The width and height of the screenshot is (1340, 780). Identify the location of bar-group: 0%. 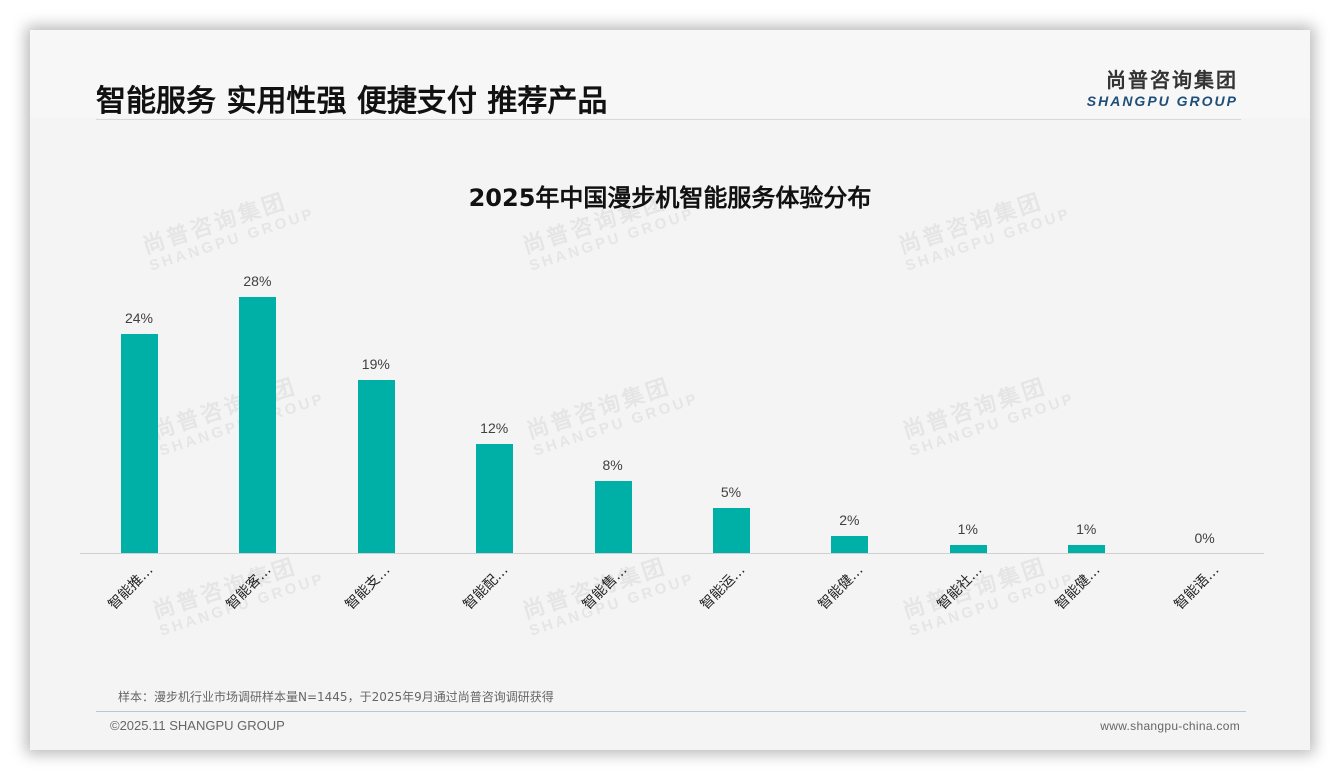
(1205, 392).